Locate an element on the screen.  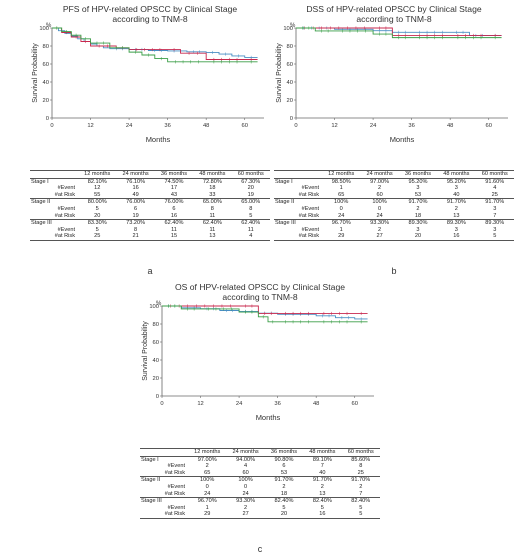
table-header-cell: 48 months is located at coordinates (212, 174).